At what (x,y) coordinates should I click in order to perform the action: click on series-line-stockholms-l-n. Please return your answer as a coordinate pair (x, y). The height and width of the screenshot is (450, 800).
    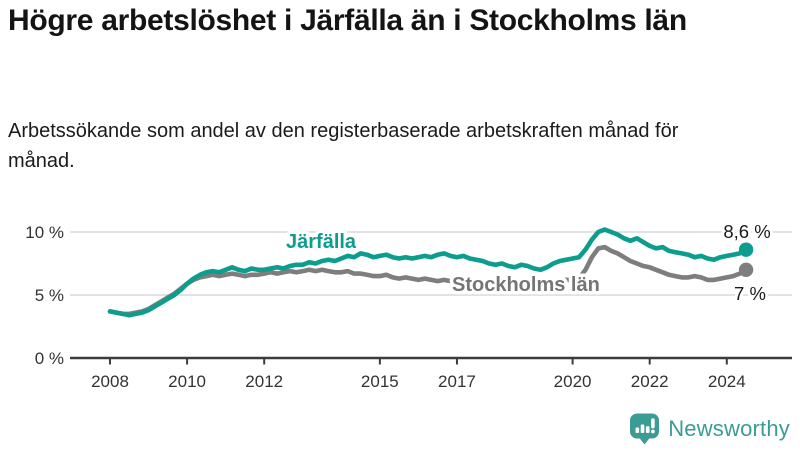
    Looking at the image, I should click on (428, 280).